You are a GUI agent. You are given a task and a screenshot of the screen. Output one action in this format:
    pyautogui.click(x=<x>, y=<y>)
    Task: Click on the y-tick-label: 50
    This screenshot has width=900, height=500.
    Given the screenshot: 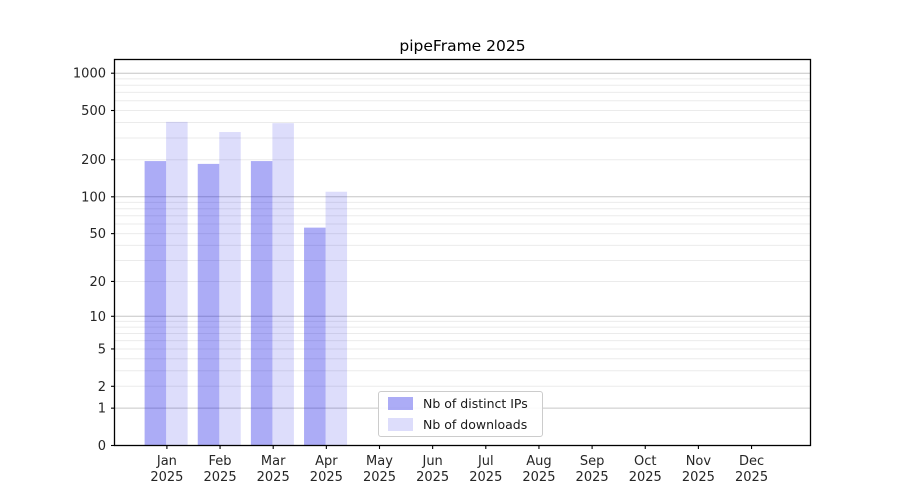 What is the action you would take?
    pyautogui.click(x=97, y=234)
    